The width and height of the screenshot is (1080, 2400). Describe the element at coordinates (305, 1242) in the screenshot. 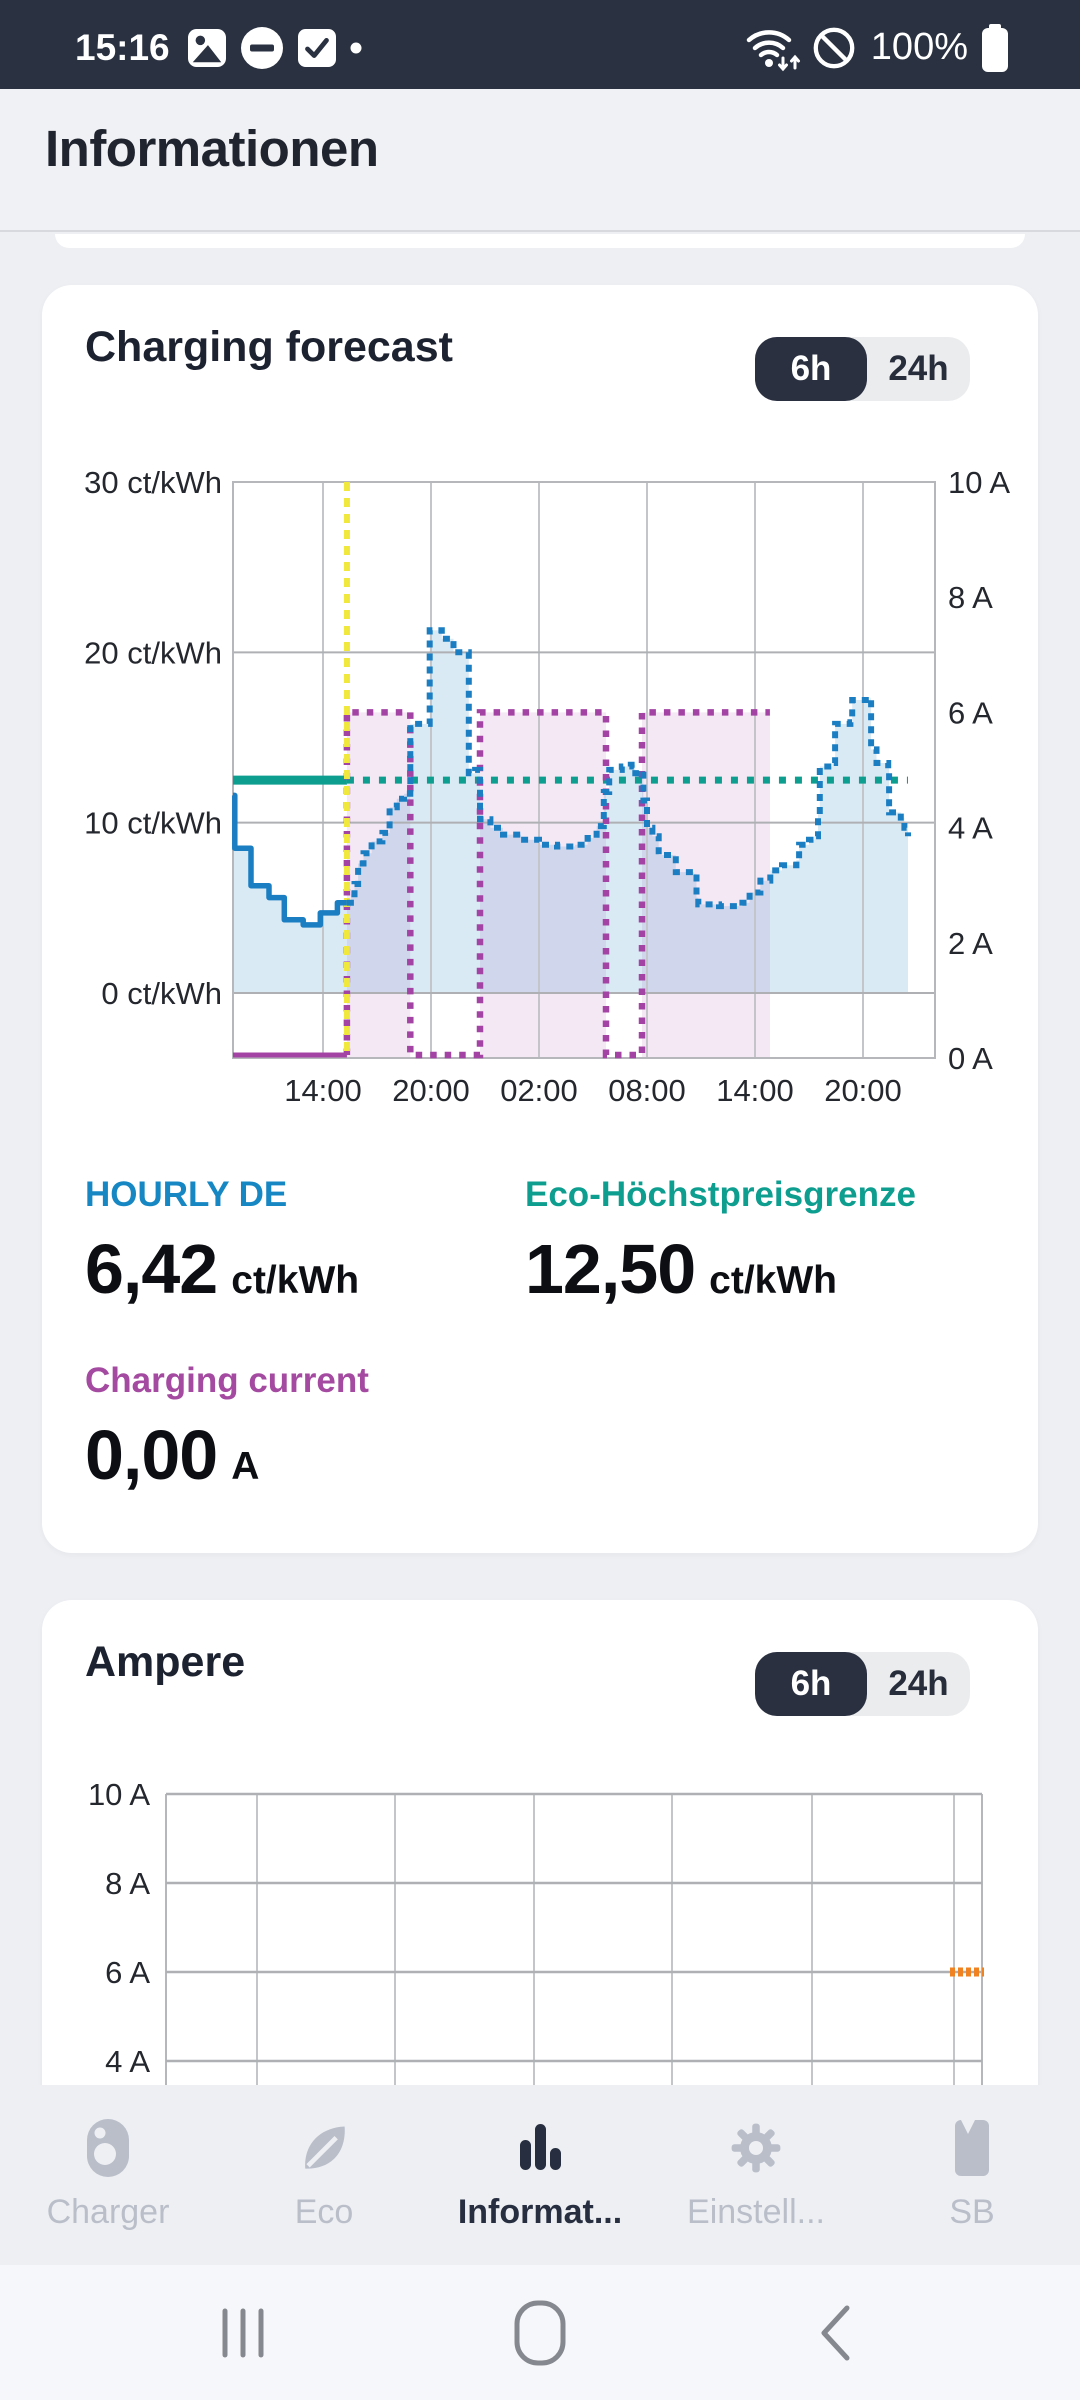

I see `stat-hourly-price: HOURLY DE 6,42 ct/kWh` at that location.